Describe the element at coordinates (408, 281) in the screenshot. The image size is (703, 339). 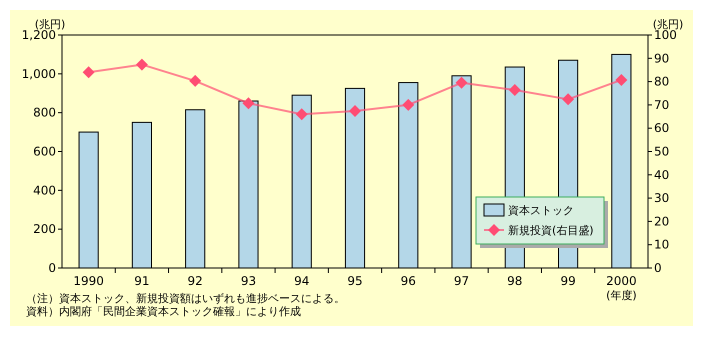
I see `x-tick-label: 96` at that location.